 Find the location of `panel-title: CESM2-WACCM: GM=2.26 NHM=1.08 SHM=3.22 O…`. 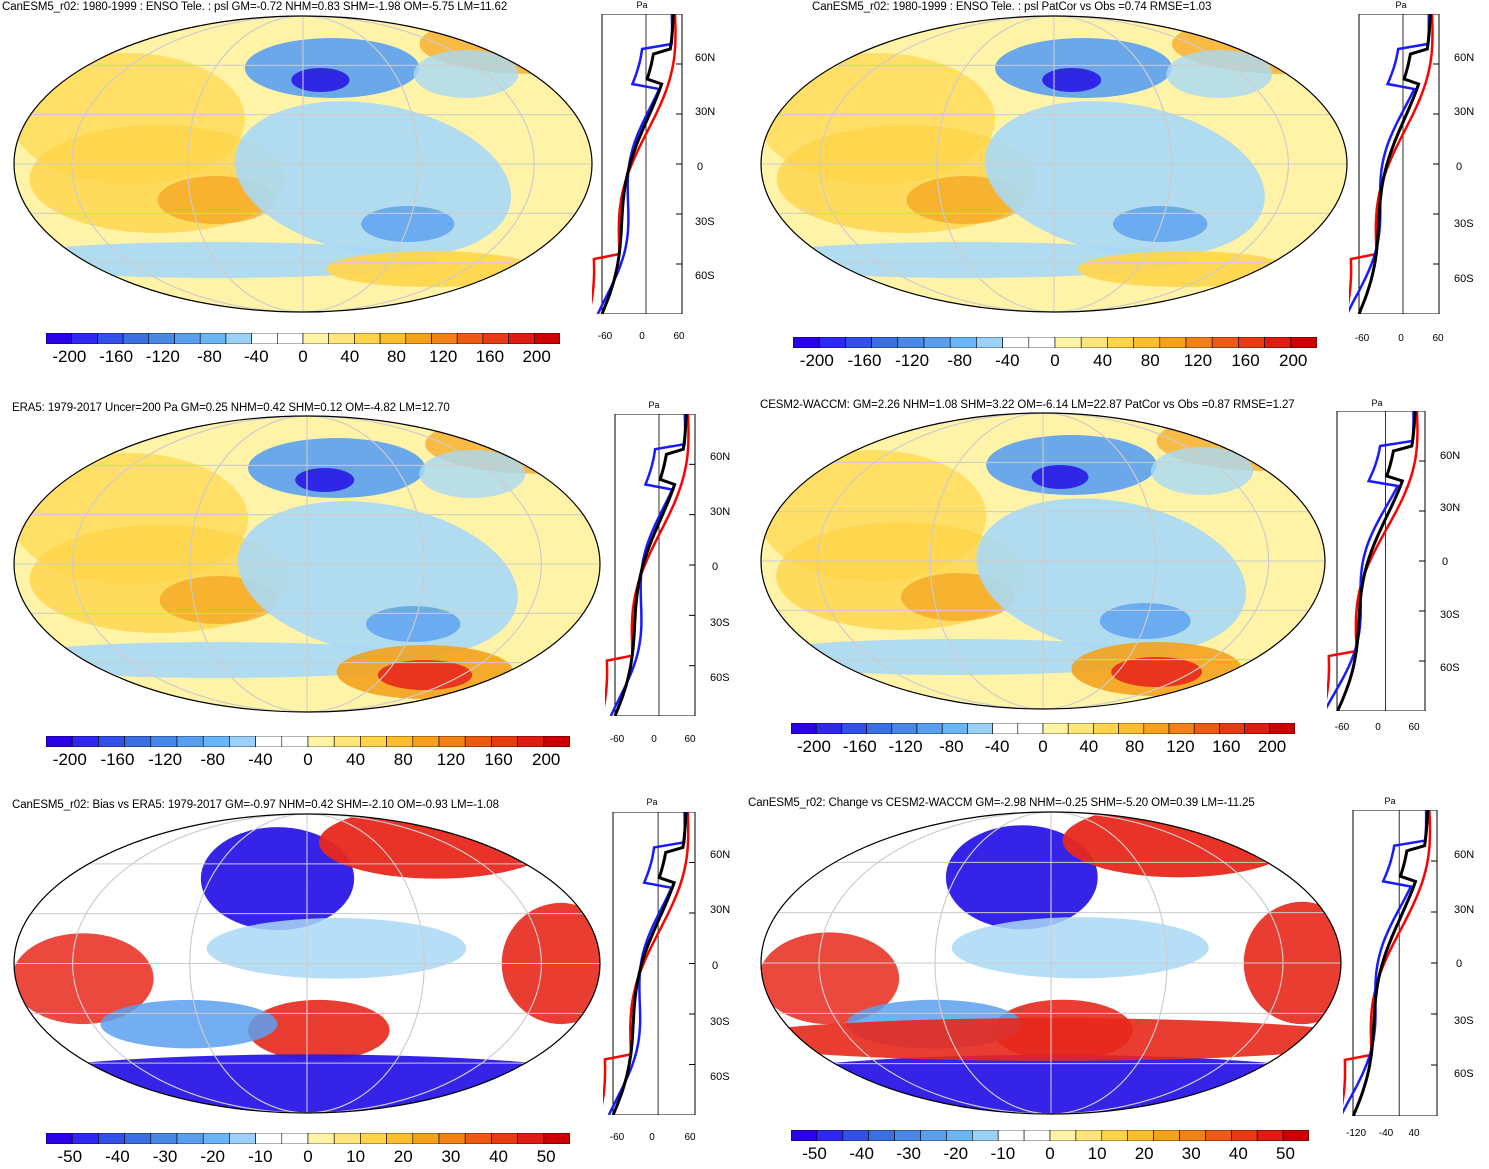

panel-title: CESM2-WACCM: GM=2.26 NHM=1.08 SHM=3.22 O… is located at coordinates (1027, 405).